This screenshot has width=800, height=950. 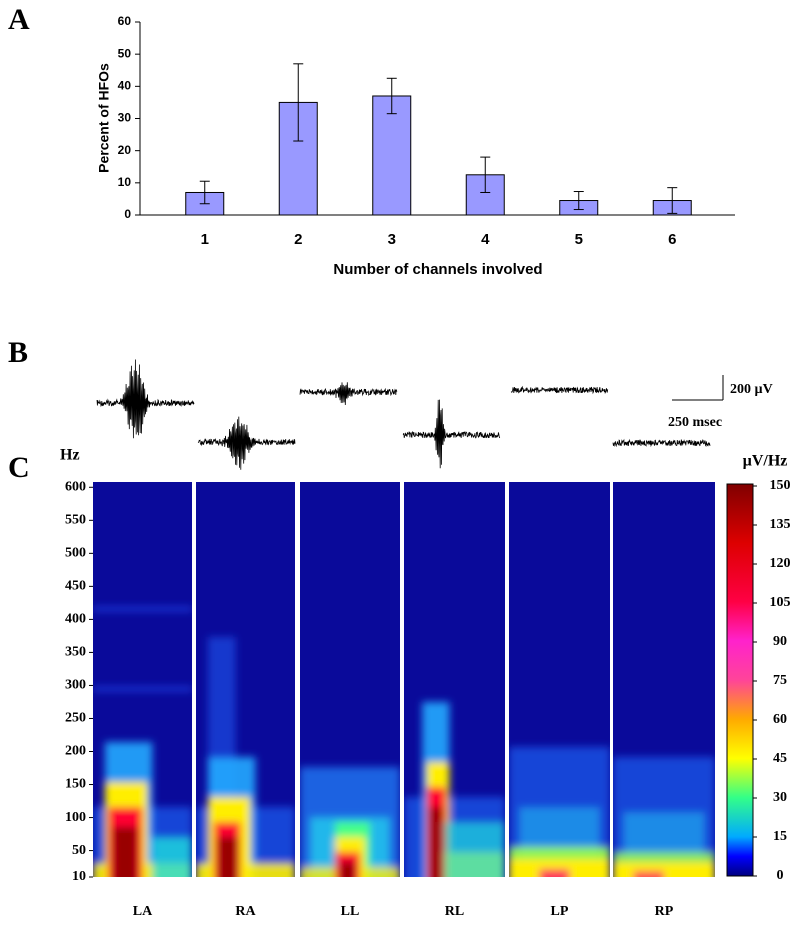 What do you see at coordinates (75, 685) in the screenshot?
I see `y-tick-label: 300` at bounding box center [75, 685].